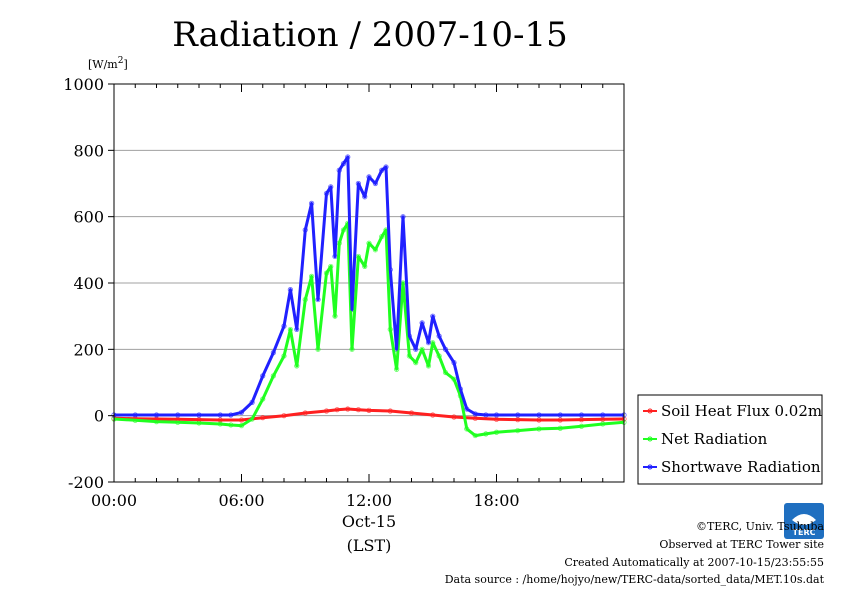  Describe the element at coordinates (83, 84) in the screenshot. I see `y-tick-label: 1000` at that location.